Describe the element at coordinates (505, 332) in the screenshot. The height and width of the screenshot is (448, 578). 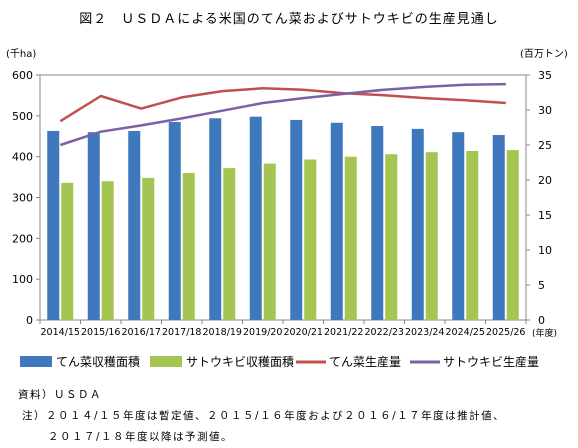
I see `x-axis-tick-label: 2025/26` at that location.